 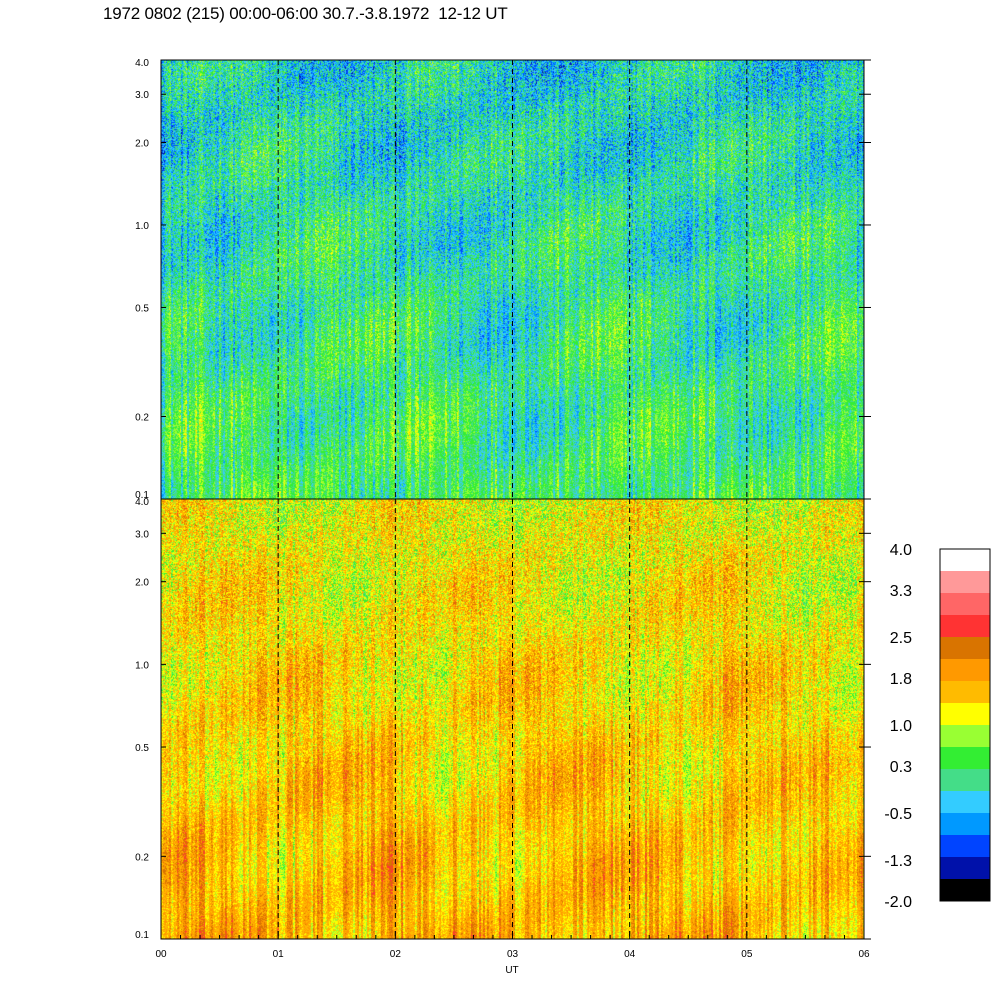 What do you see at coordinates (511, 970) in the screenshot?
I see `x-axis-label: UT` at bounding box center [511, 970].